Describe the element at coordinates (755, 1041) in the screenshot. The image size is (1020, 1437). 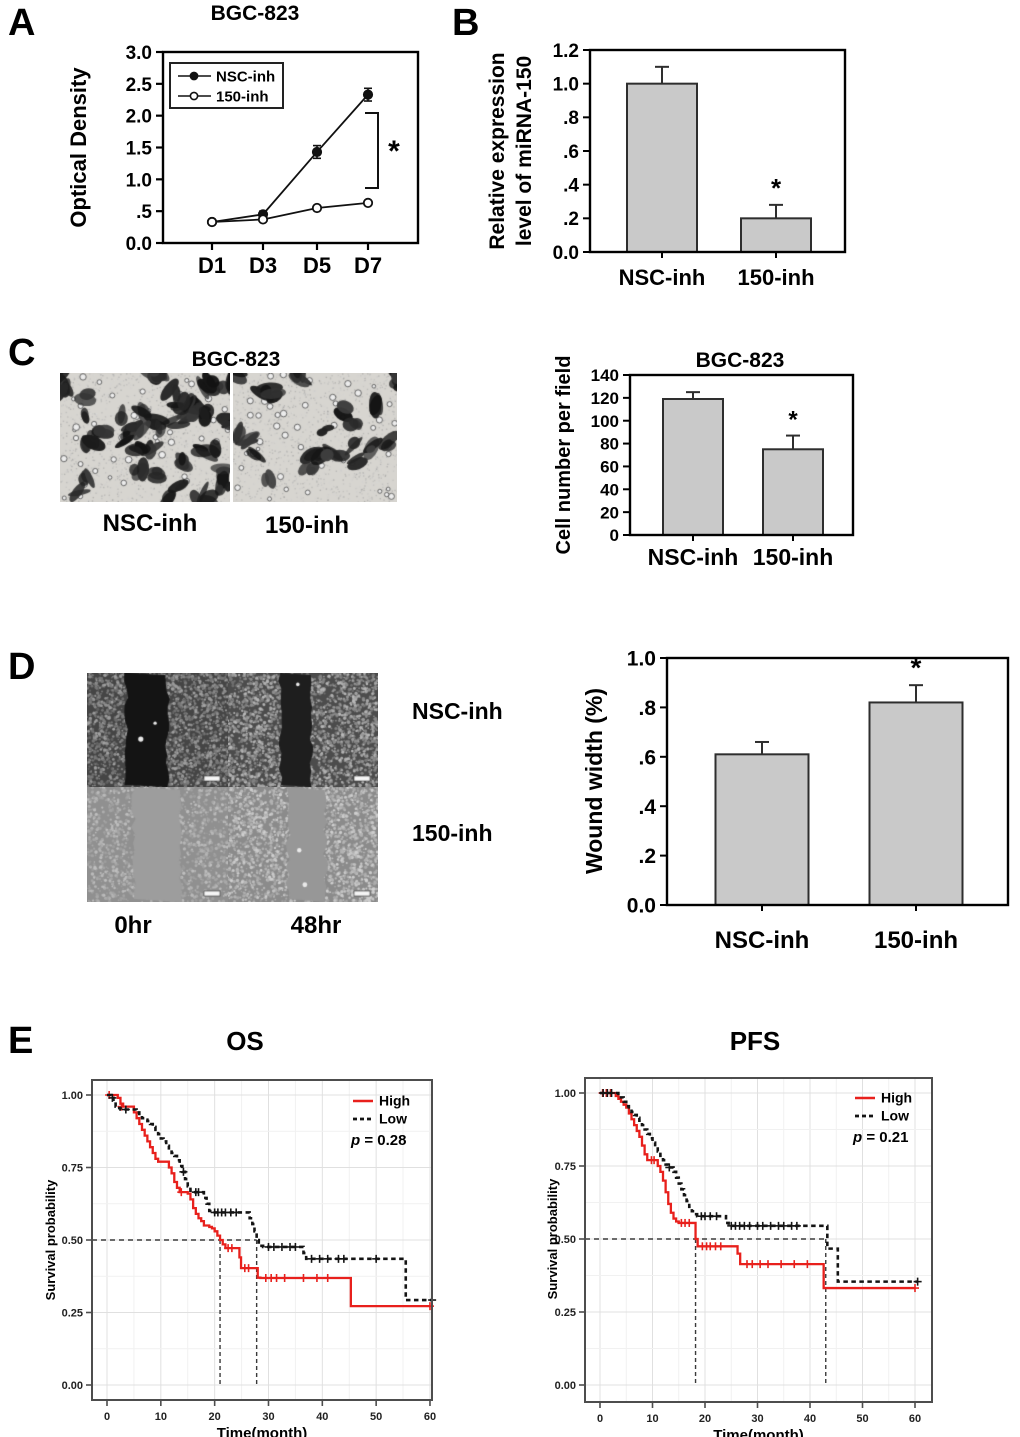
I see `panel-e-pfs-title: PFS` at that location.